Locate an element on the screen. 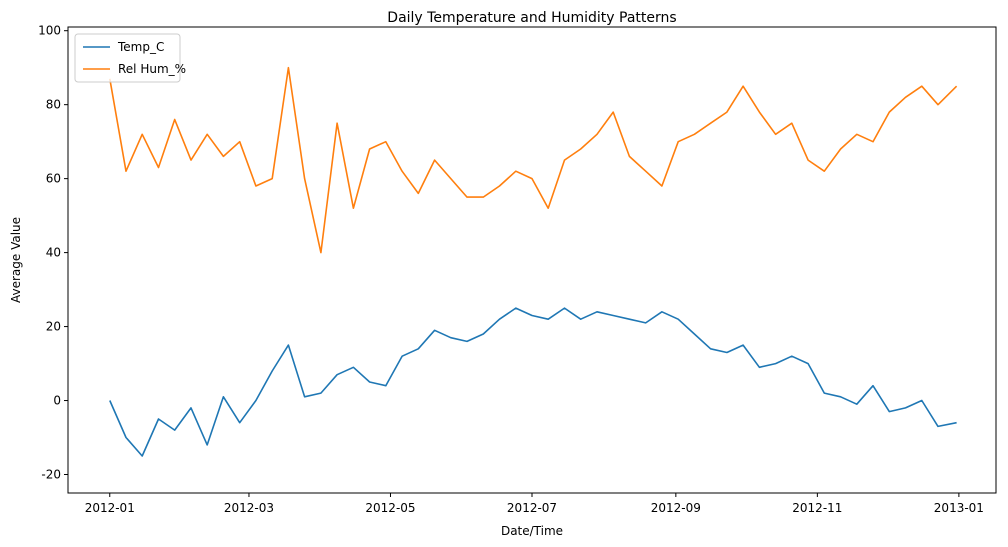 The height and width of the screenshot is (547, 1008). legend-label-temp: Temp_C is located at coordinates (140, 47).